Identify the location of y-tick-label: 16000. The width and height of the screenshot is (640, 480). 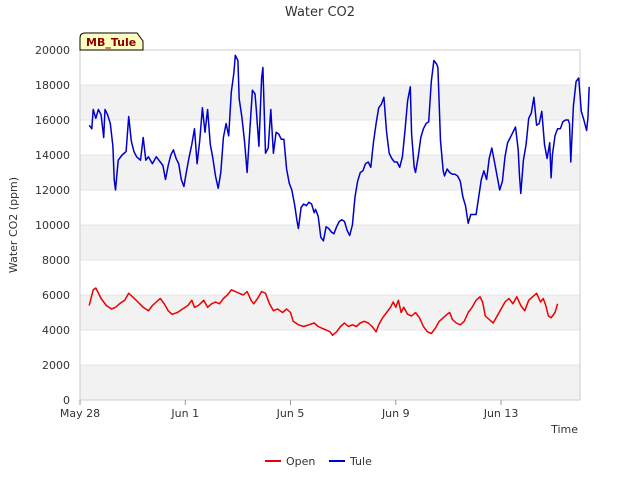
(52, 120).